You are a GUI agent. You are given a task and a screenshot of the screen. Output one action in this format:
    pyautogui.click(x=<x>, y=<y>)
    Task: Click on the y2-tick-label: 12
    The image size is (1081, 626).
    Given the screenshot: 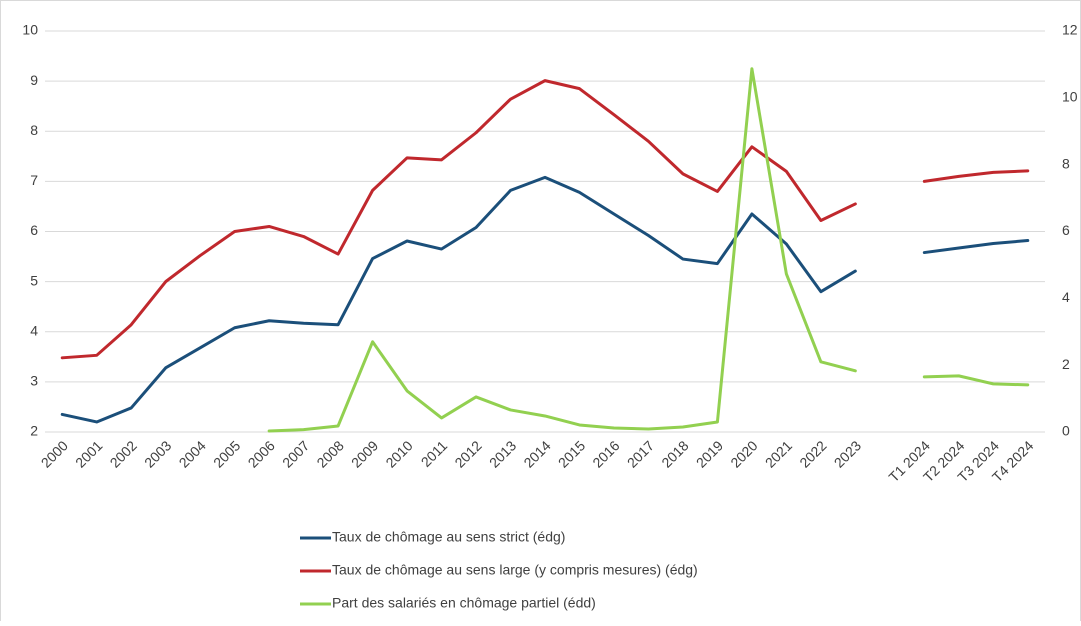 What is the action you would take?
    pyautogui.click(x=1070, y=30)
    